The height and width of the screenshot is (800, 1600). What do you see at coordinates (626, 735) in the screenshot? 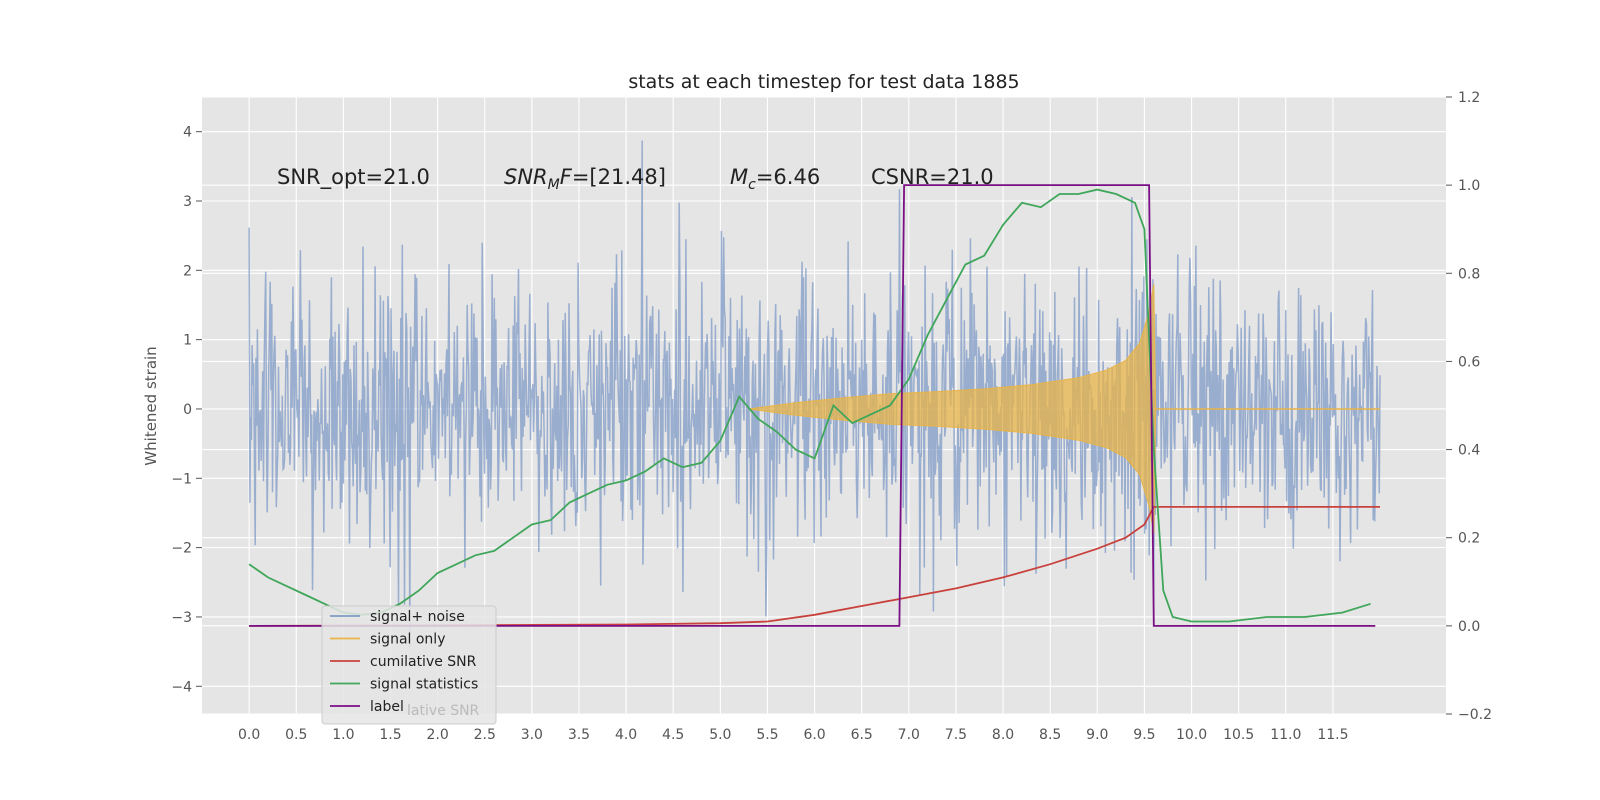
I see `x-tick-label: 4.0` at bounding box center [626, 735].